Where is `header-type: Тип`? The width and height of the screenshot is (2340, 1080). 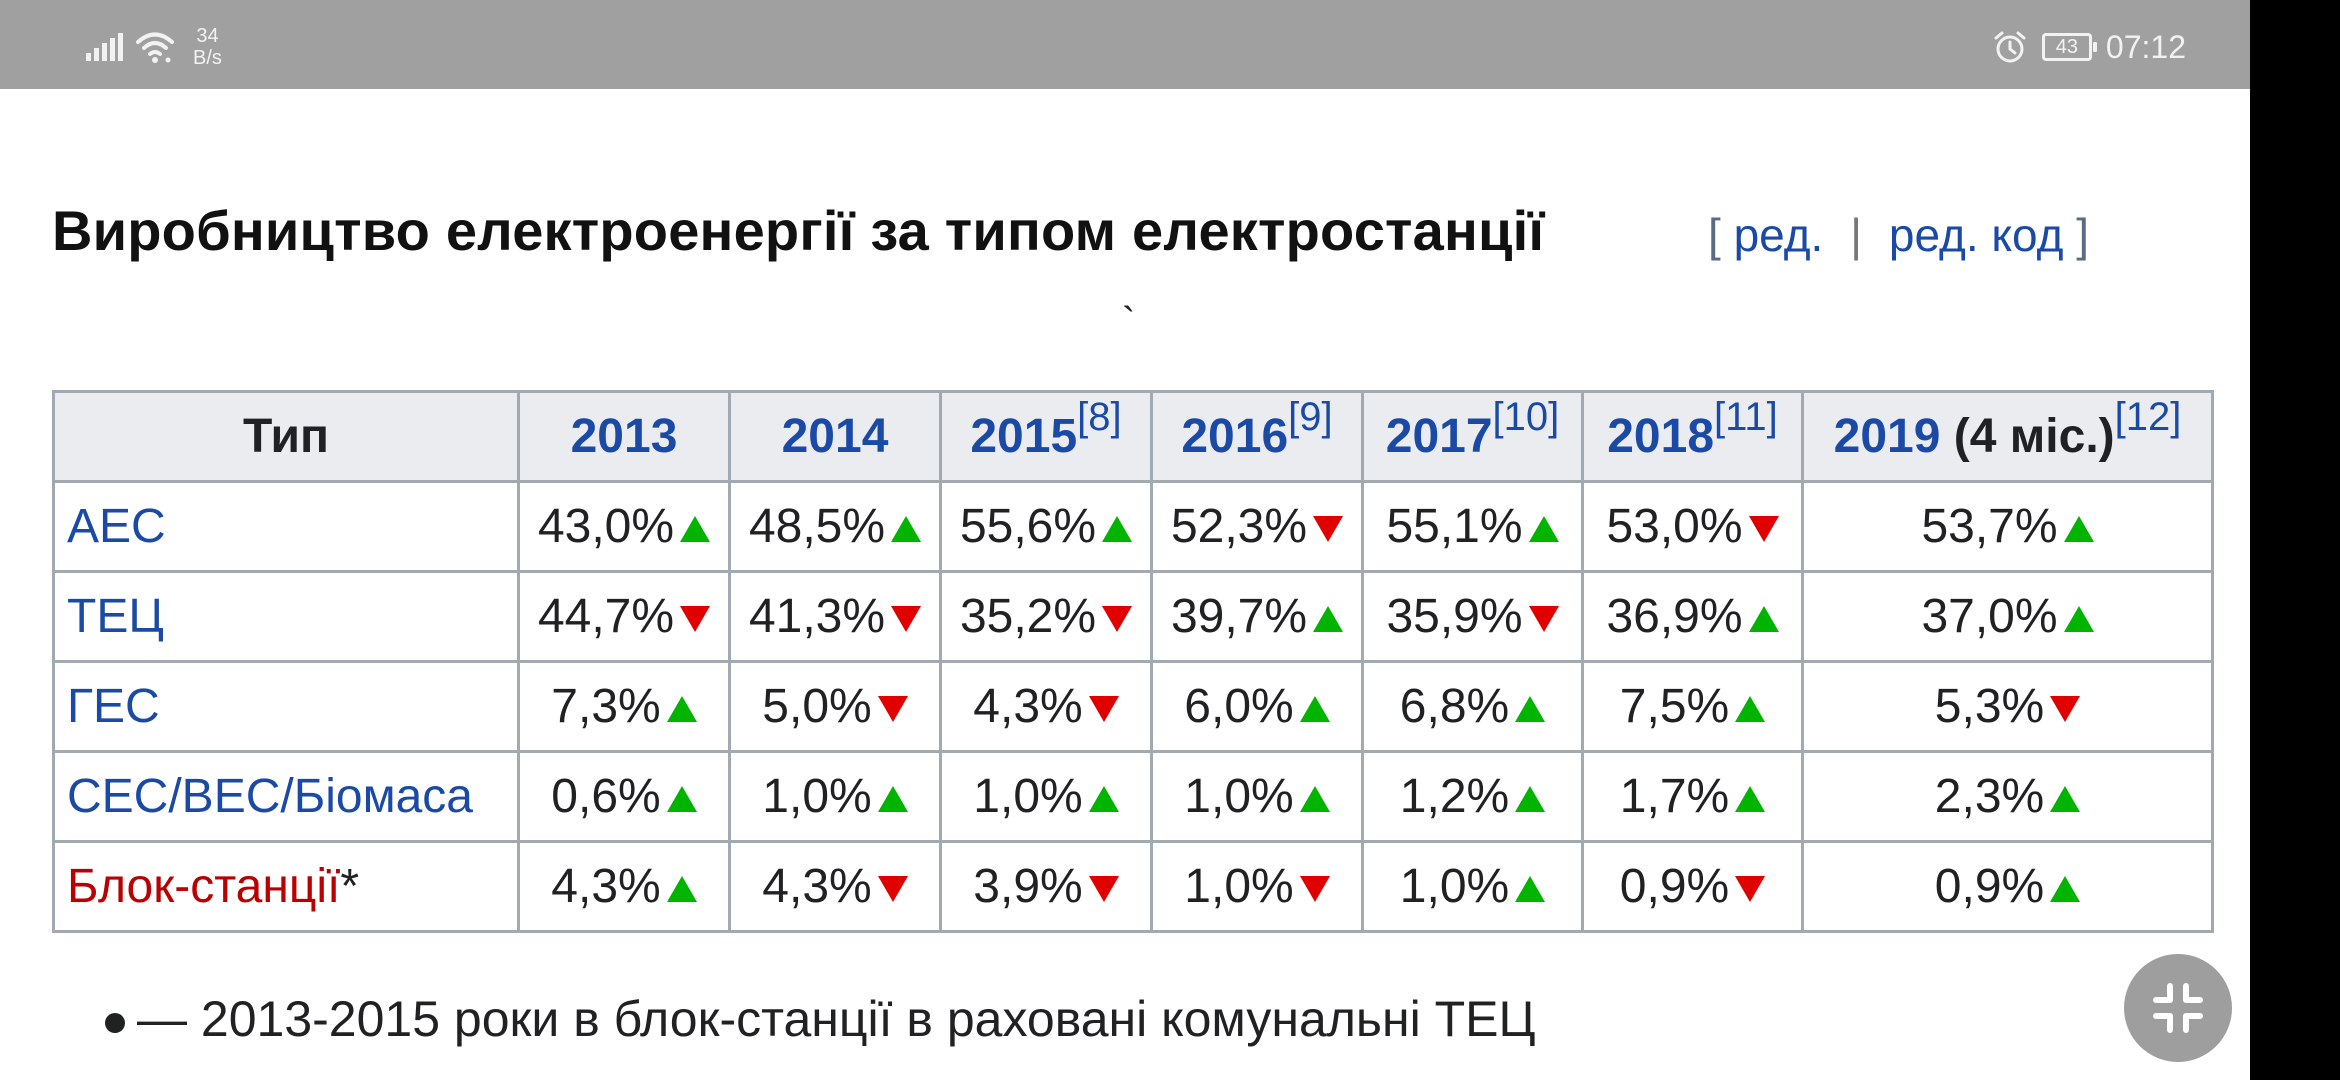
header-type: Тип is located at coordinates (286, 436).